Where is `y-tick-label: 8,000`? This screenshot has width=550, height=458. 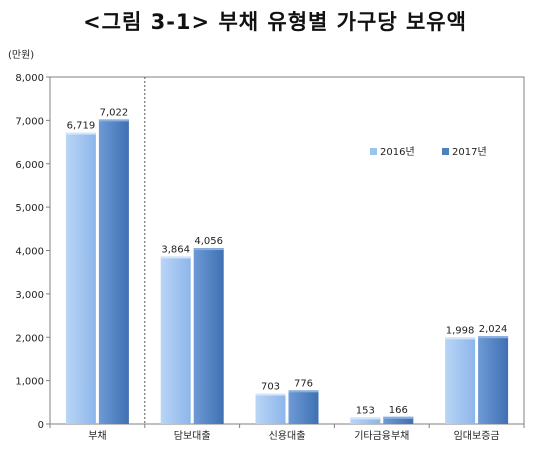
y-tick-label: 8,000 is located at coordinates (29, 78).